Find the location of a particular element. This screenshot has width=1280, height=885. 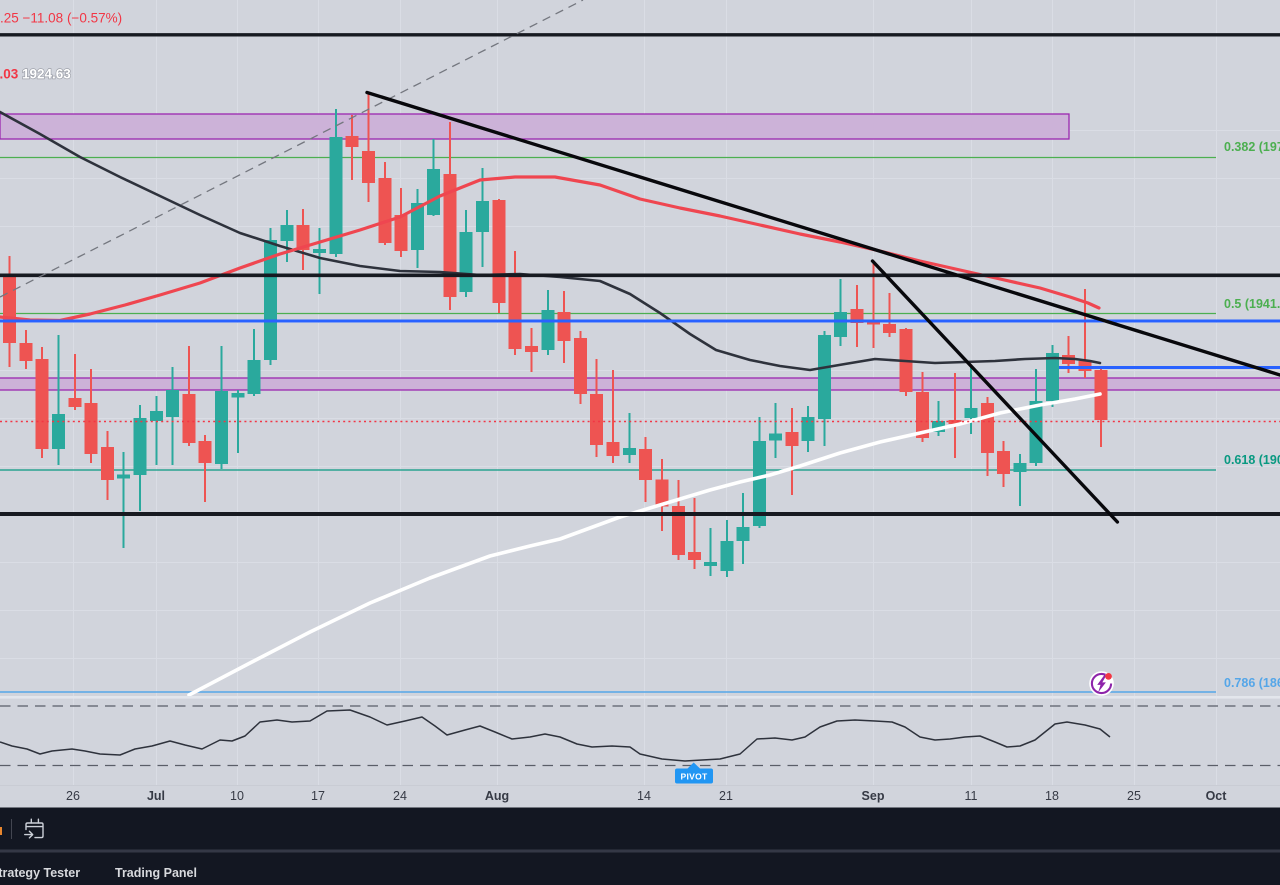

svg-text: 24 is located at coordinates (400, 796).